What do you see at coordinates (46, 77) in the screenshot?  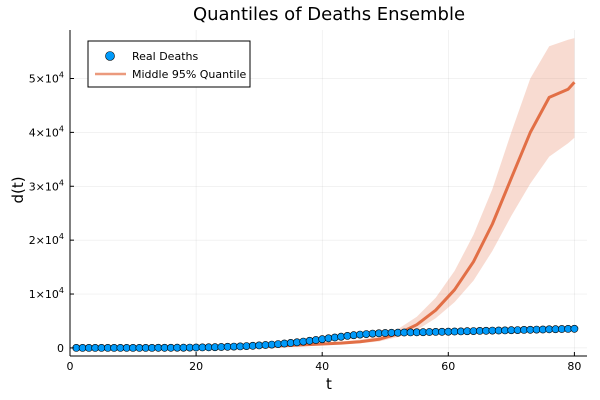 I see `y-tick-label: 5×10⁴` at bounding box center [46, 77].